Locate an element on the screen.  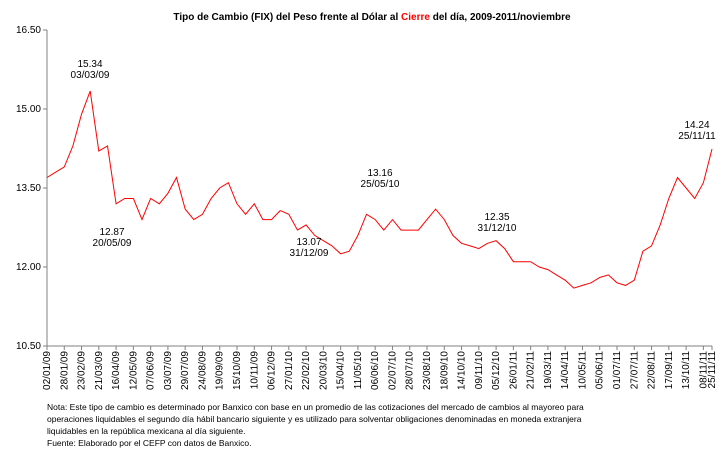
x-tick-label: 07/06/09 is located at coordinates (151, 370).